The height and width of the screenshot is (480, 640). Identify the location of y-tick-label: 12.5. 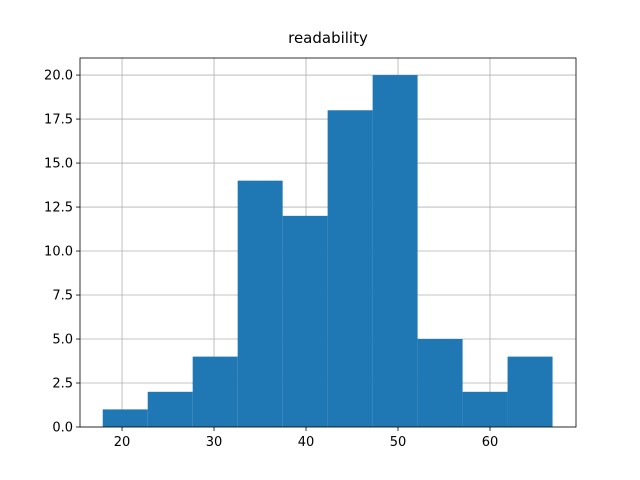
(58, 208).